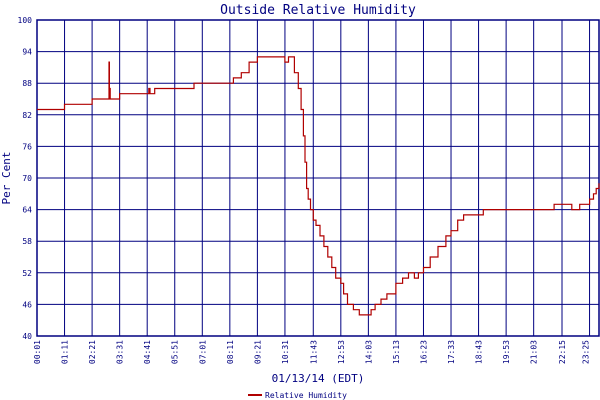  I want to click on x-tick-label: 00:01, so click(37, 352).